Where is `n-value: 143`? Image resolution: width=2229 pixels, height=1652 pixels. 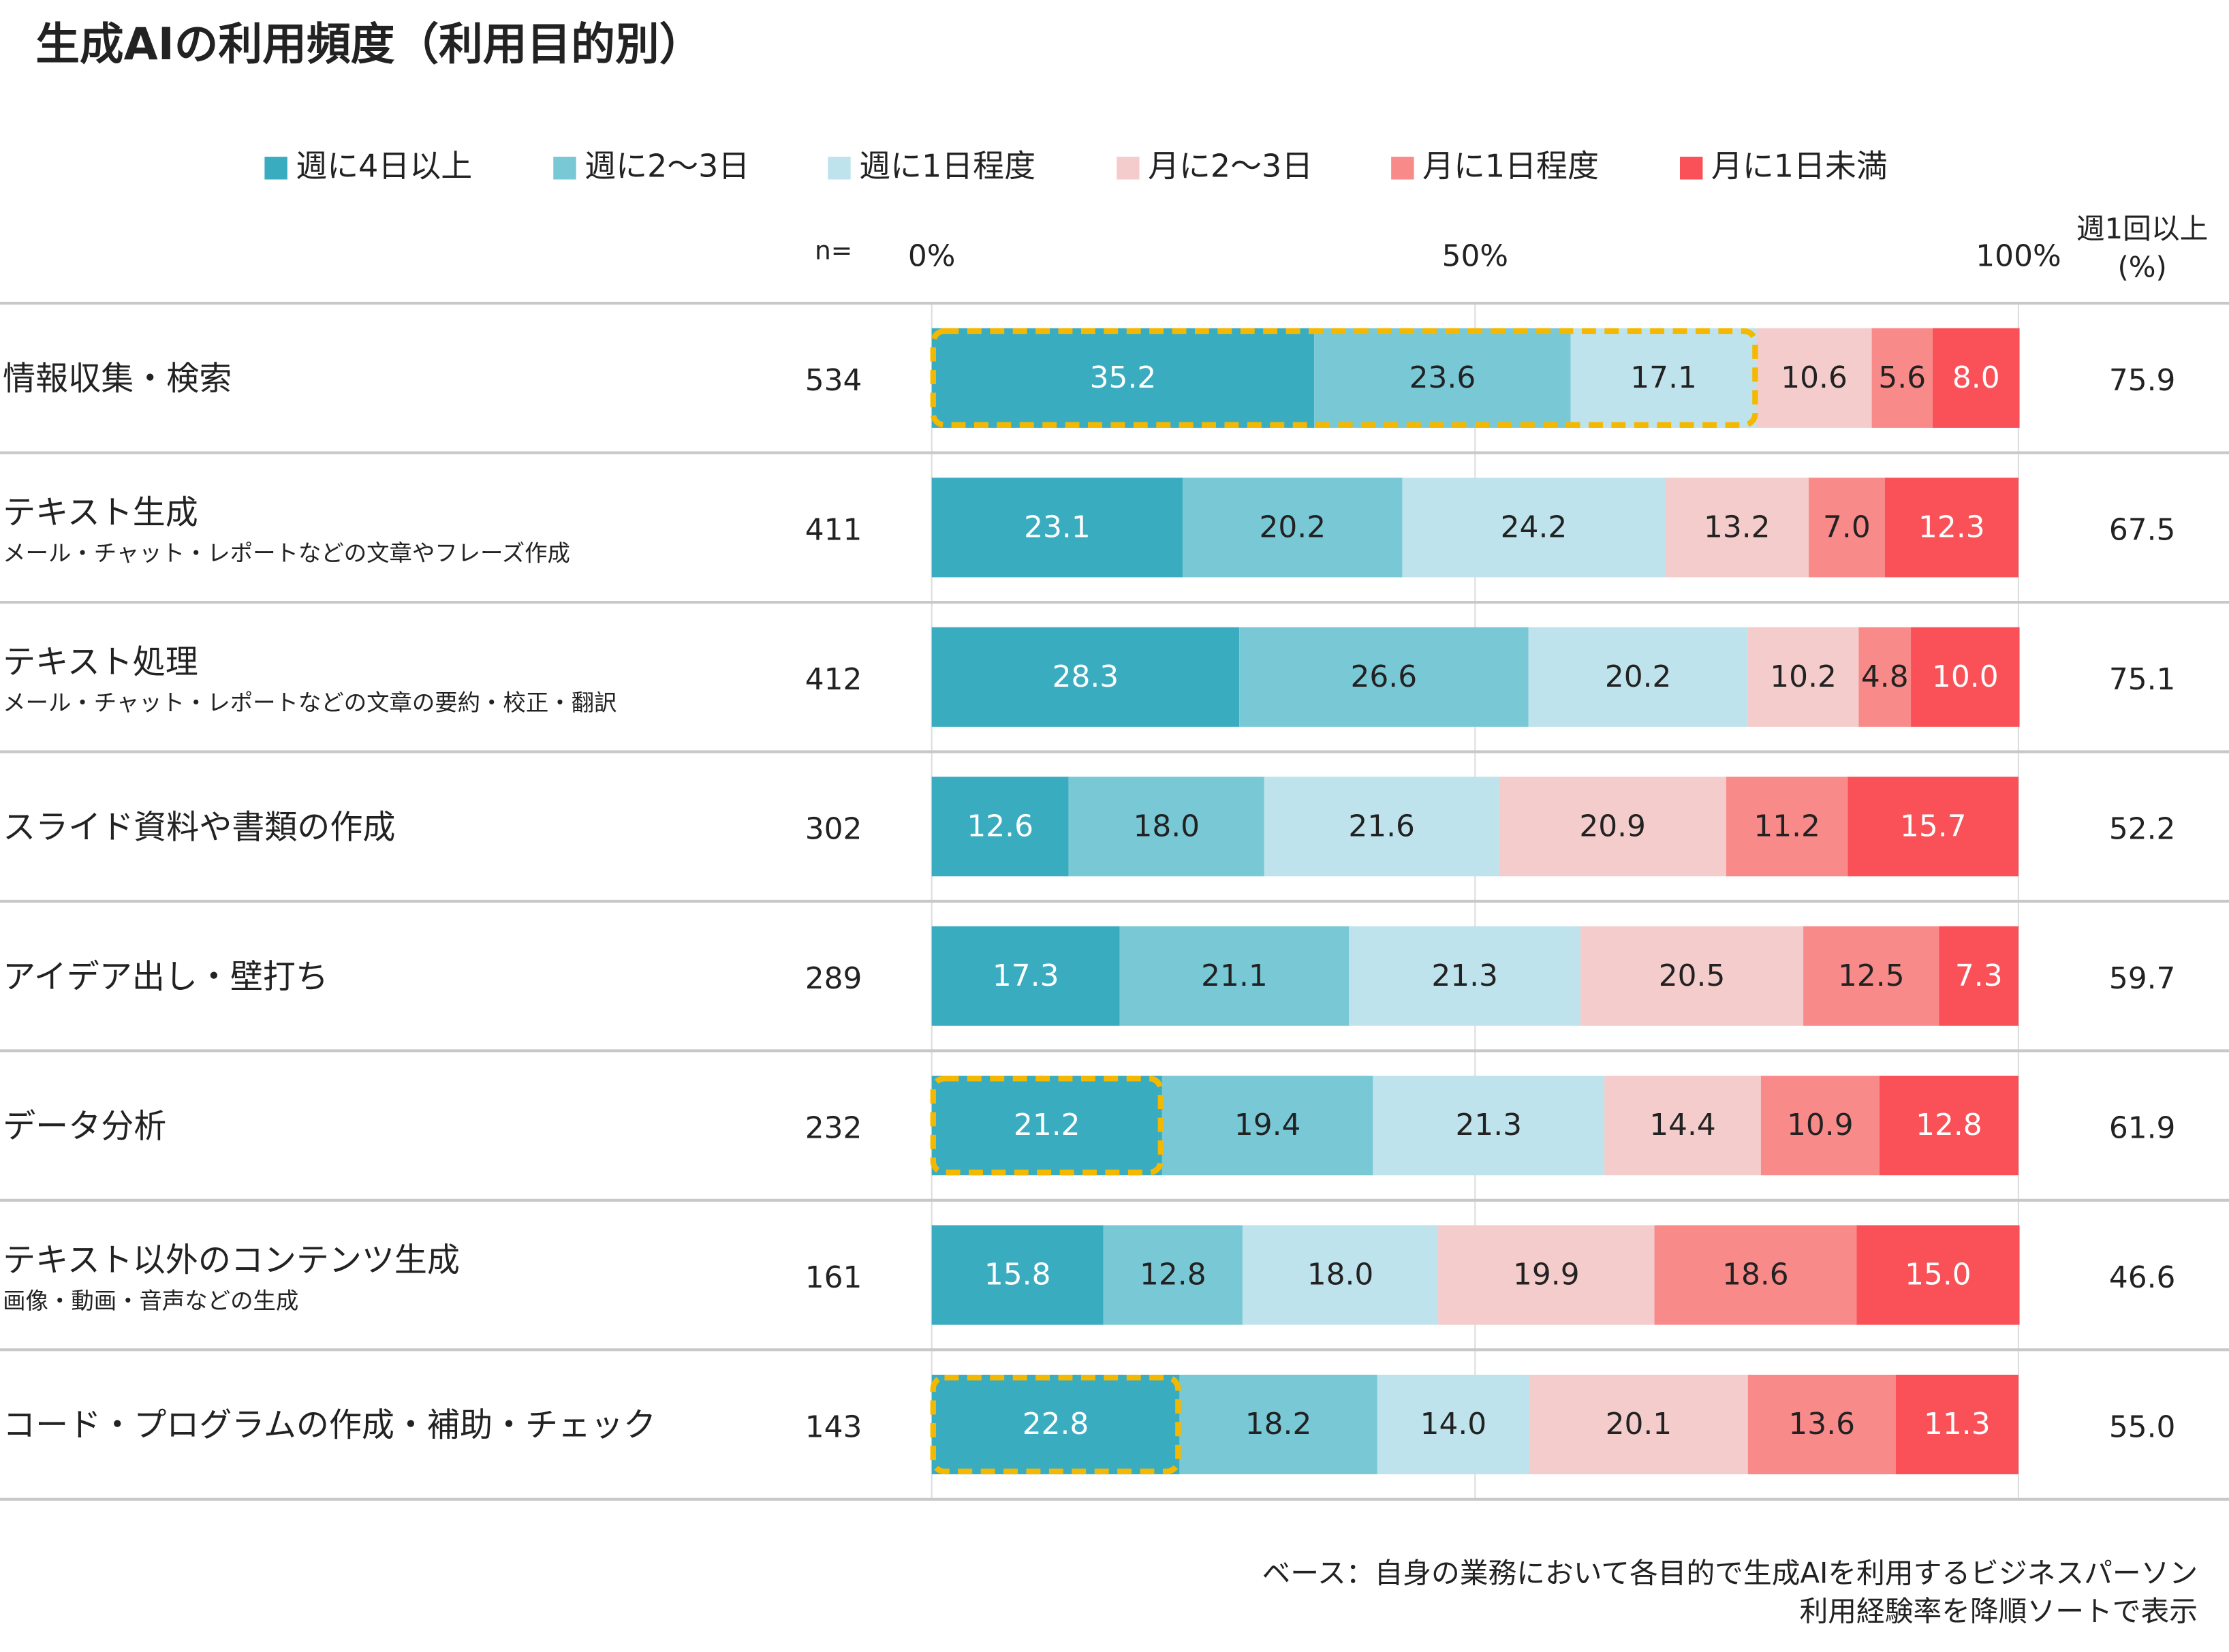
n-value: 143 is located at coordinates (833, 1426).